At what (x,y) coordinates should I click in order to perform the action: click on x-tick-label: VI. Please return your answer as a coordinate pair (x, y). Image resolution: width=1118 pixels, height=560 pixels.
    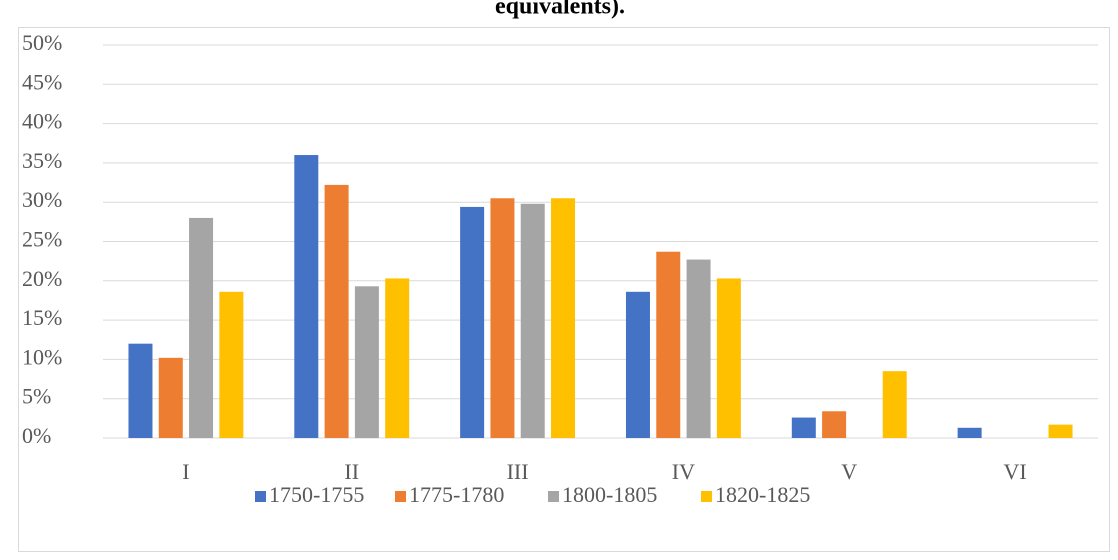
    Looking at the image, I should click on (1014, 471).